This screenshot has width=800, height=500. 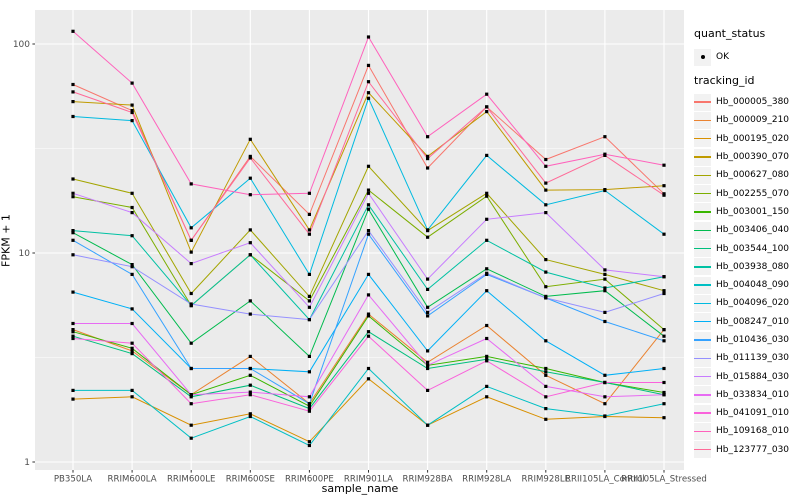 I want to click on x-axis-title: sample_name, so click(x=360, y=488).